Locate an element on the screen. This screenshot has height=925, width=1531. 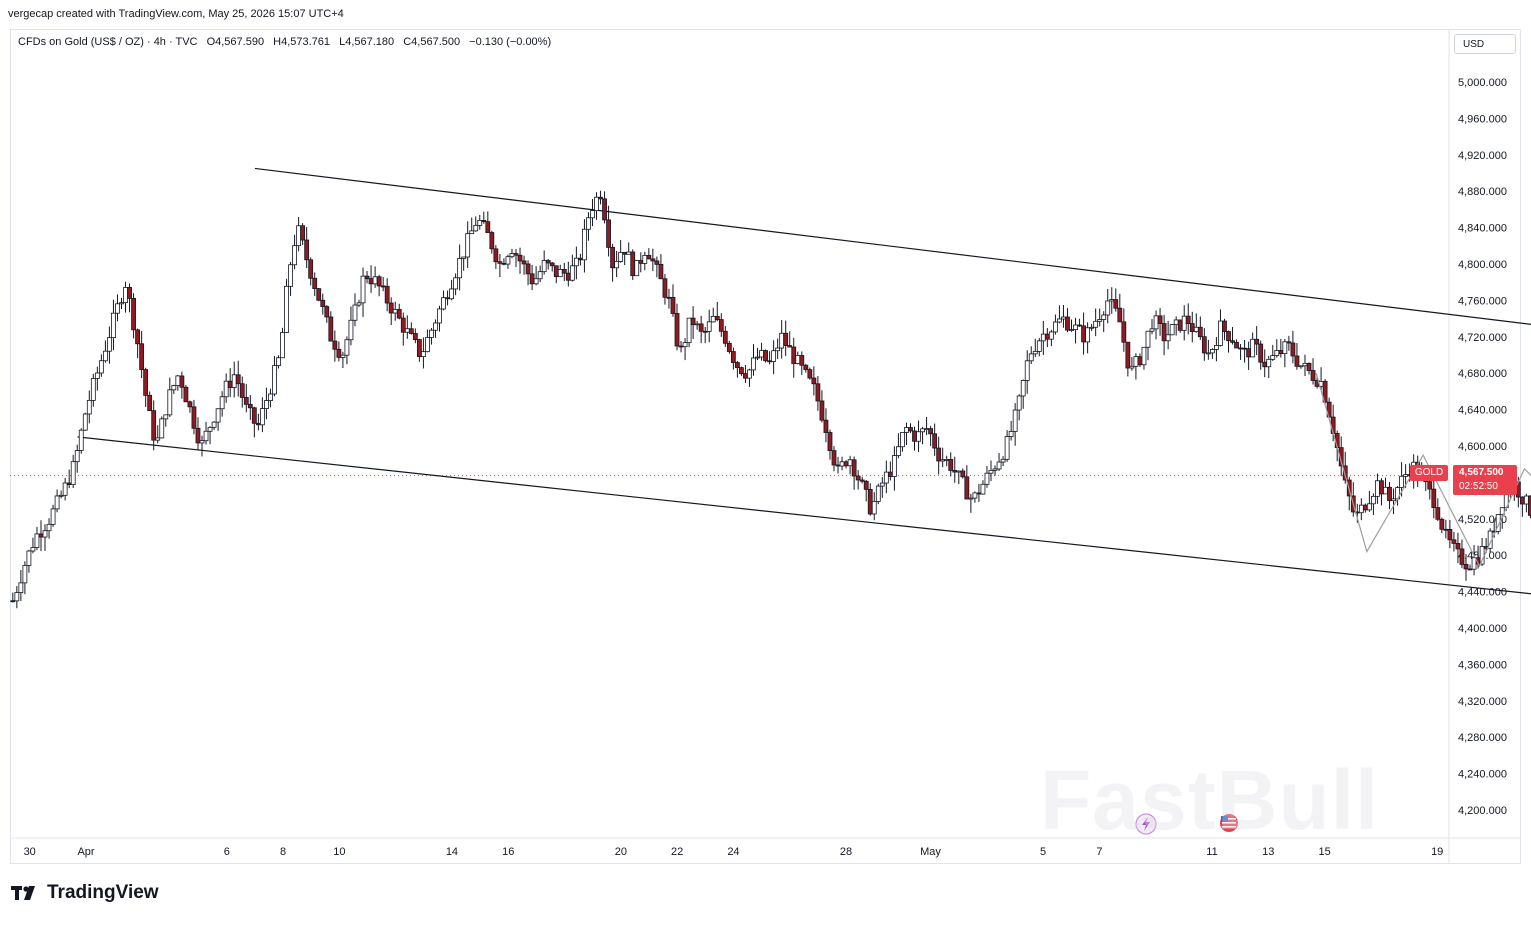
tradingview-logo: TradingView is located at coordinates (85, 893).